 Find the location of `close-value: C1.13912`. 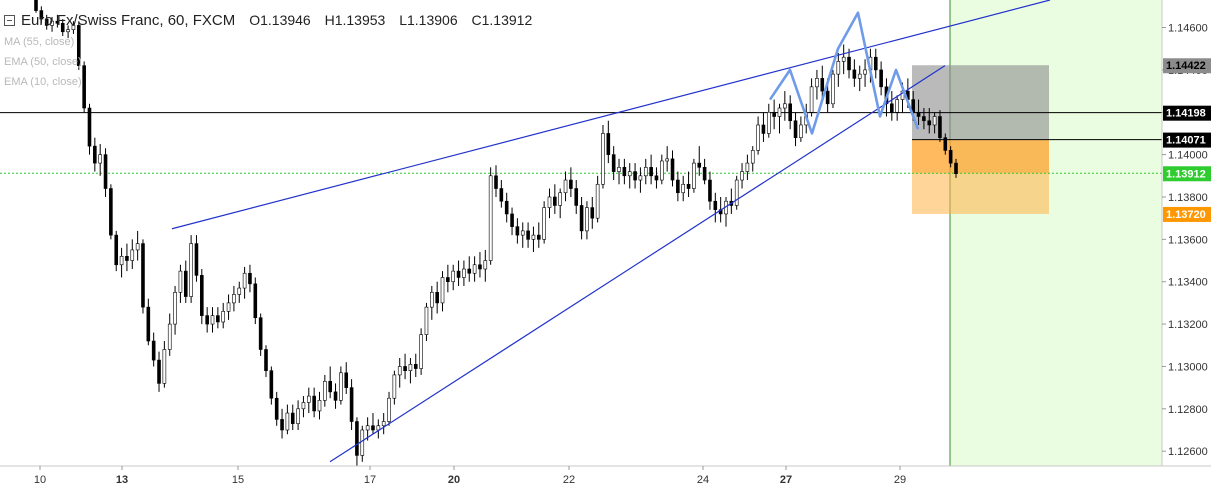

close-value: C1.13912 is located at coordinates (502, 20).